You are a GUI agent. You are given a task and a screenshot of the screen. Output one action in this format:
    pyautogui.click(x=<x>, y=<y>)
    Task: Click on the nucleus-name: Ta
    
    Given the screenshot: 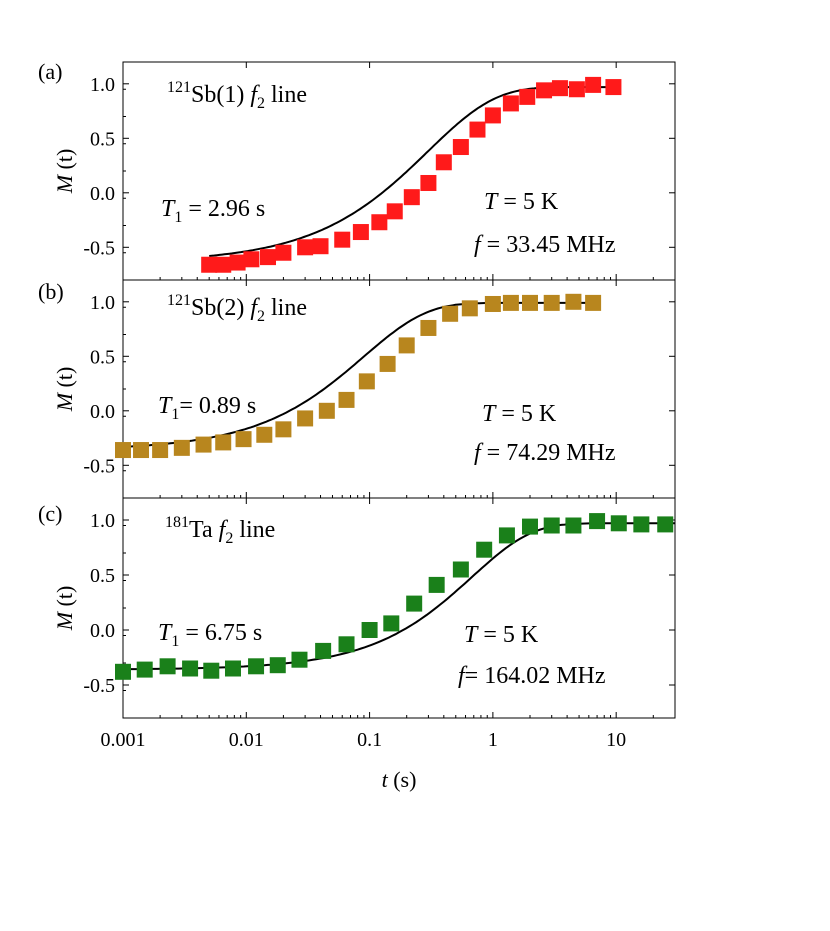 What is the action you would take?
    pyautogui.click(x=204, y=530)
    